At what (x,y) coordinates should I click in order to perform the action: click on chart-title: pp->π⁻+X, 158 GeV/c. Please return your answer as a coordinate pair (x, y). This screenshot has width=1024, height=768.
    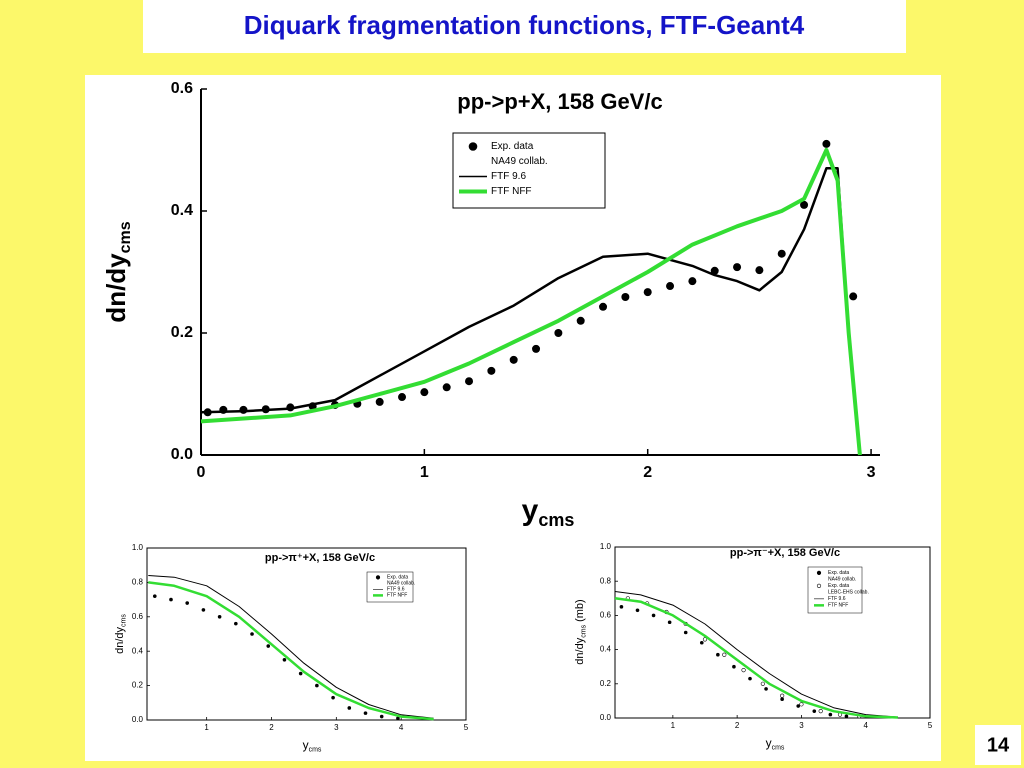
    Looking at the image, I should click on (785, 553).